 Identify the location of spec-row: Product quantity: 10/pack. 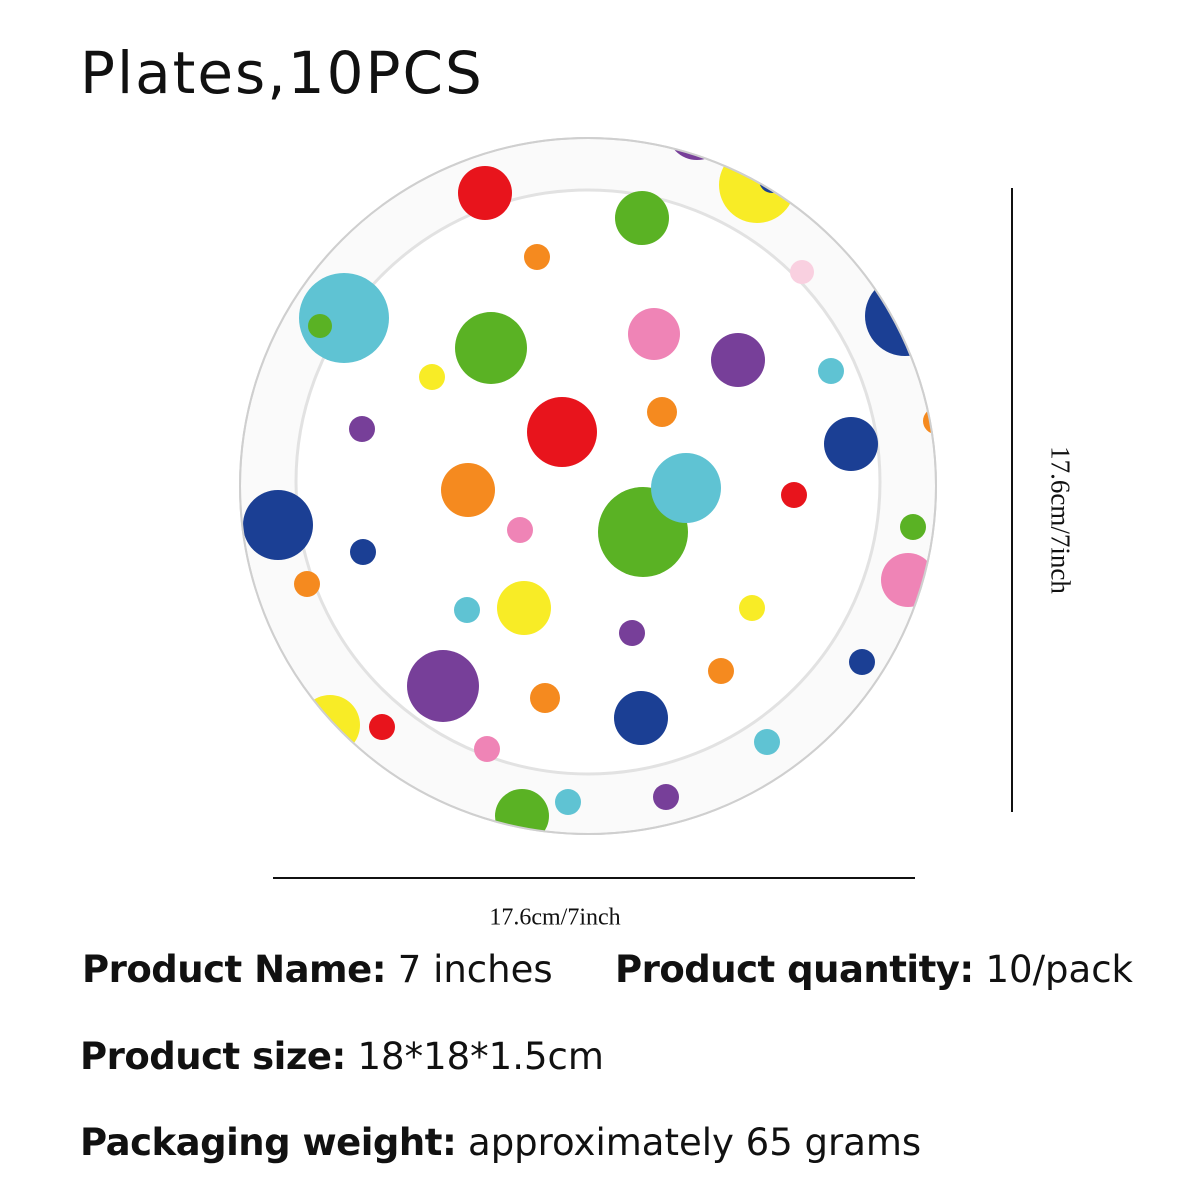
(874, 970).